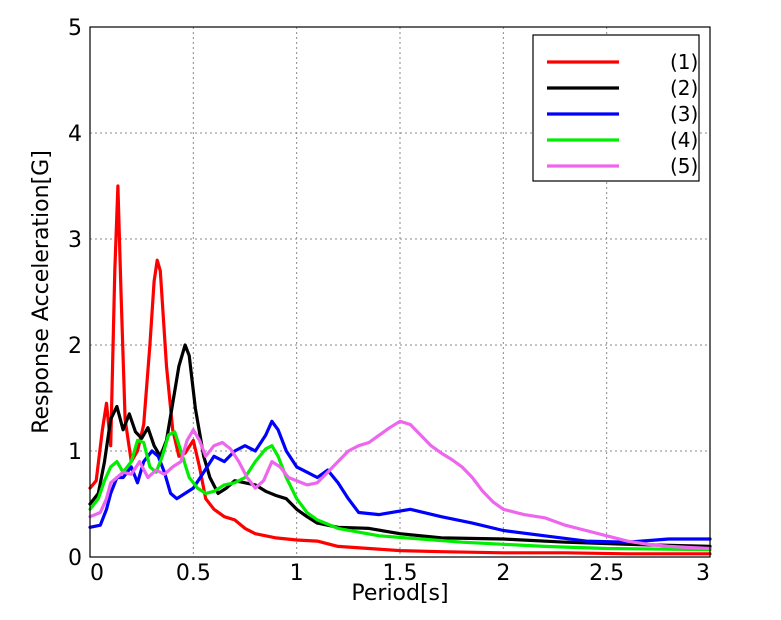 This screenshot has width=781, height=620. I want to click on x-tick-label: 2.5, so click(606, 573).